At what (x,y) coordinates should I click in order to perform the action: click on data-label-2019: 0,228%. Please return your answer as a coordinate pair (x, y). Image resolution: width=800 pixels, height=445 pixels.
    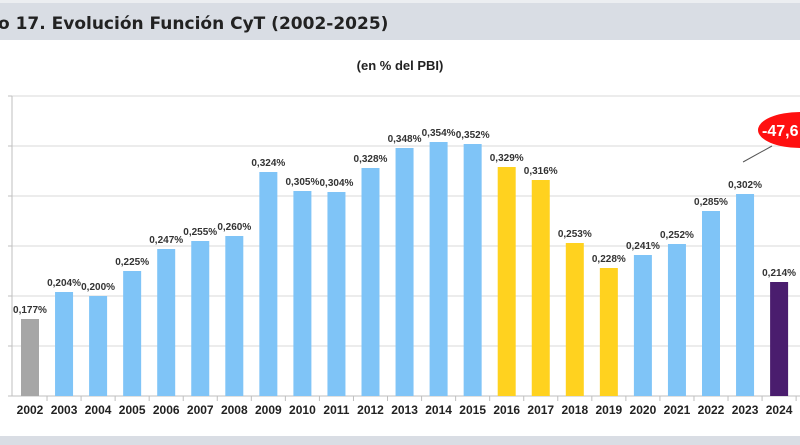
    Looking at the image, I should click on (609, 259).